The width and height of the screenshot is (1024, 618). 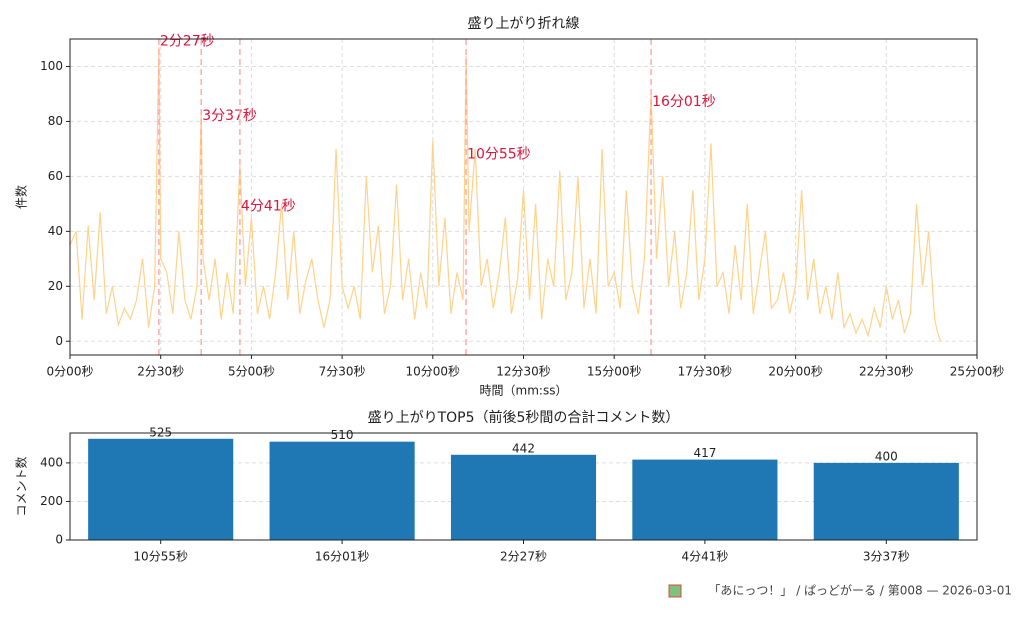 What do you see at coordinates (160, 372) in the screenshot?
I see `x-tick-label: 2分30秒` at bounding box center [160, 372].